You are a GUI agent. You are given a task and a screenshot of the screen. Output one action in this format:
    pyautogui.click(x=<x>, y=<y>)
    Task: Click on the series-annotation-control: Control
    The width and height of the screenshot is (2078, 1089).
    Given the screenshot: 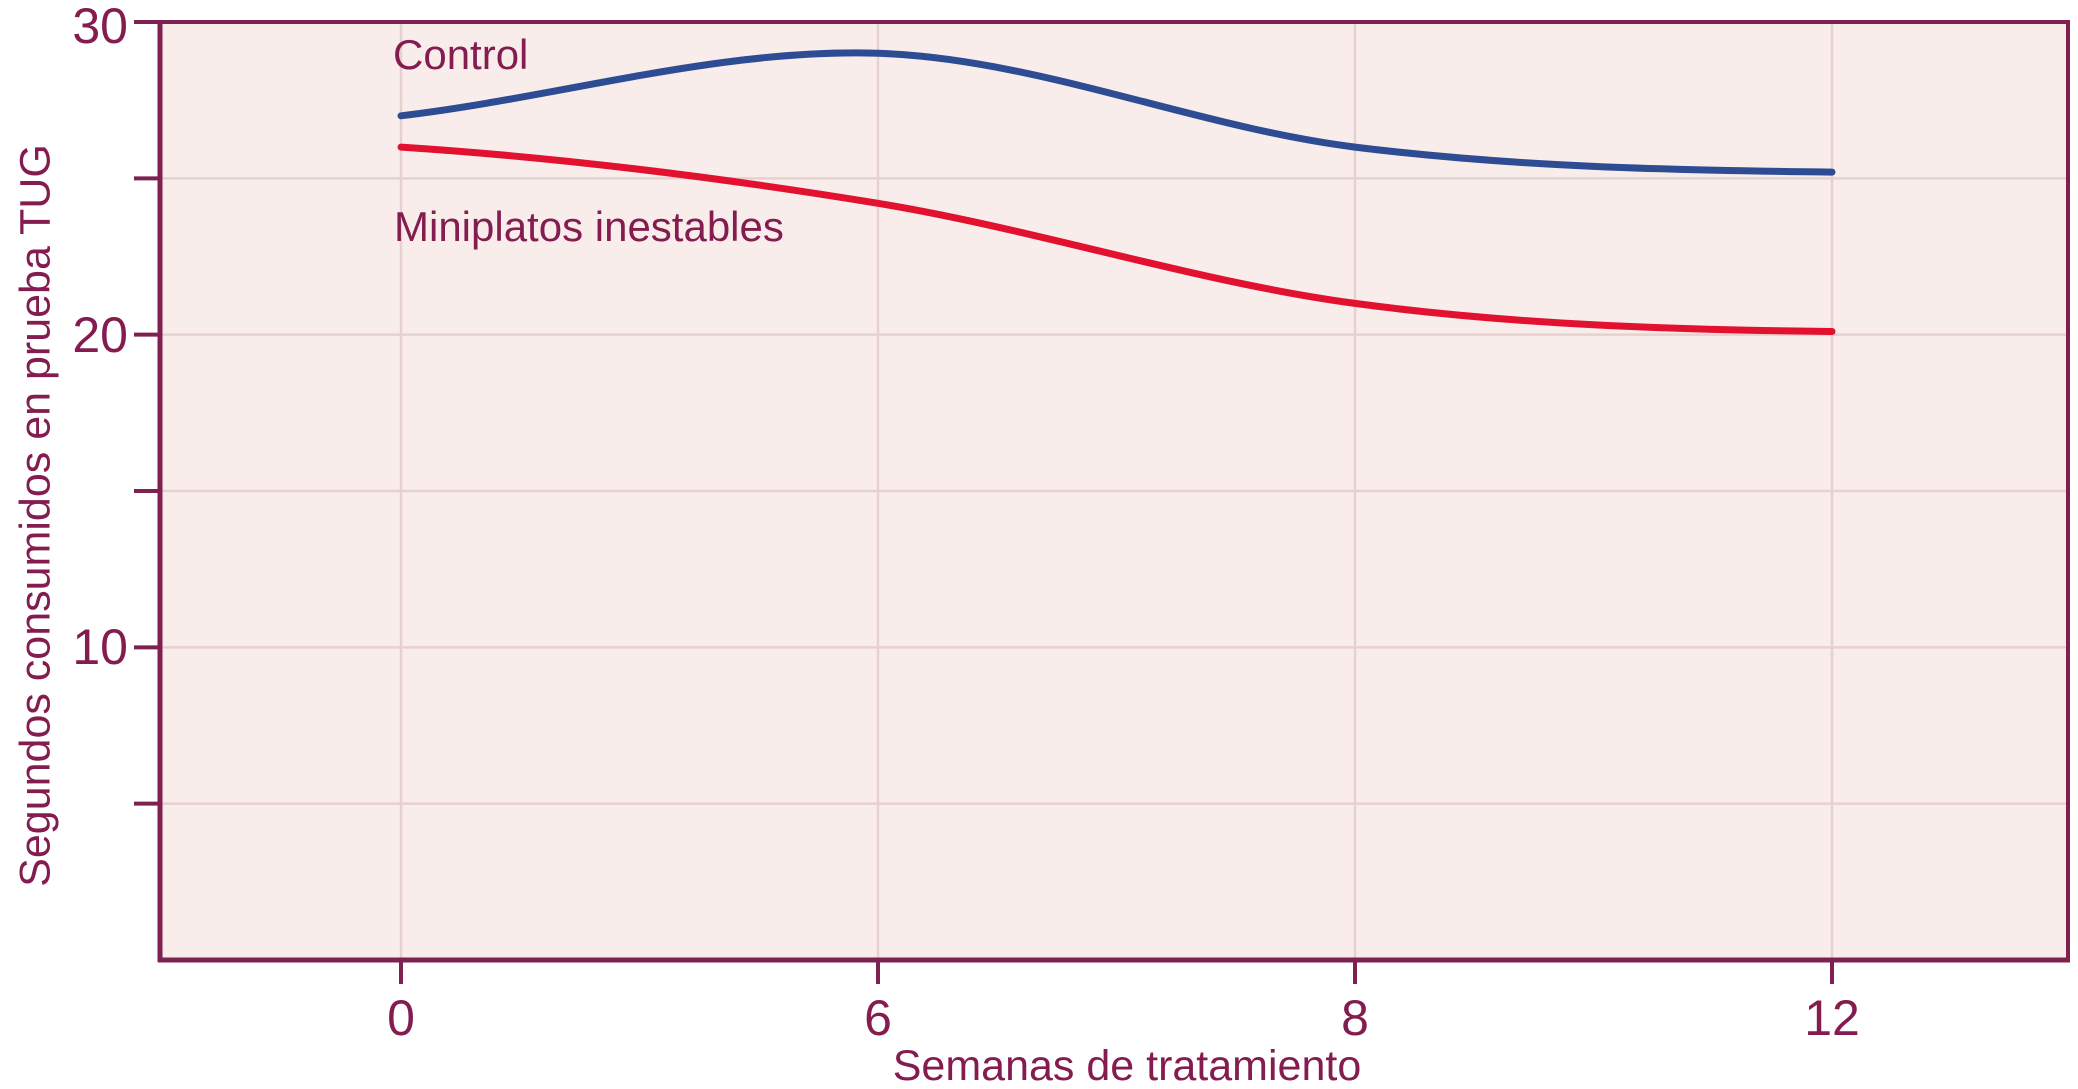 What is the action you would take?
    pyautogui.click(x=461, y=54)
    